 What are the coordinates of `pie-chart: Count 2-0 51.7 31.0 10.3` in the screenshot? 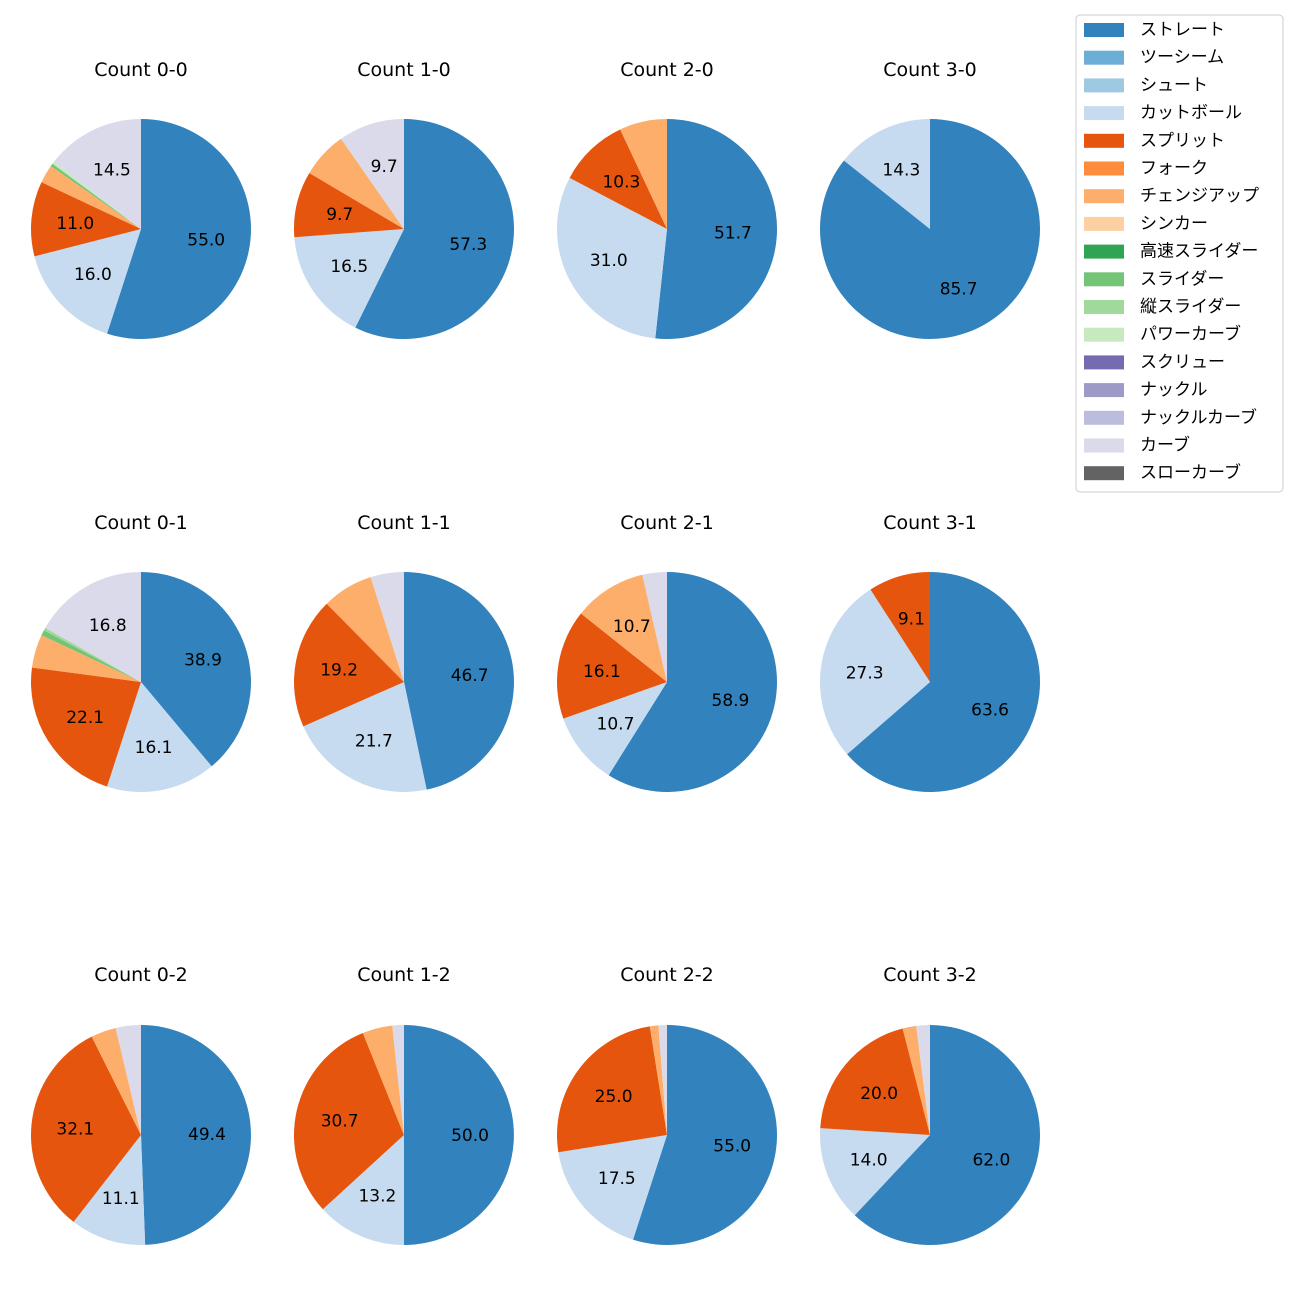 It's located at (667, 199).